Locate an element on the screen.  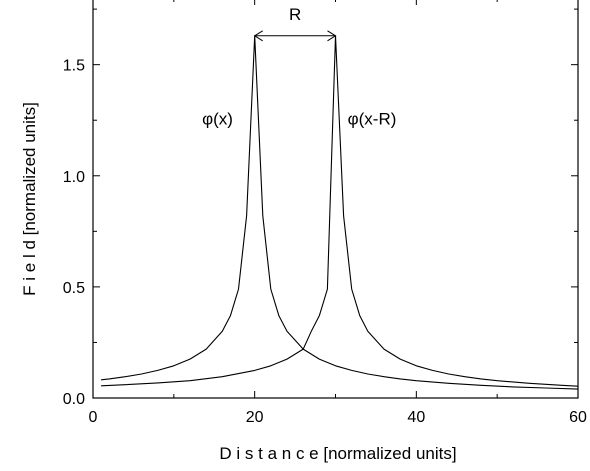
x-axis-title: D i s t a n c e [normalized units] is located at coordinates (337, 453).